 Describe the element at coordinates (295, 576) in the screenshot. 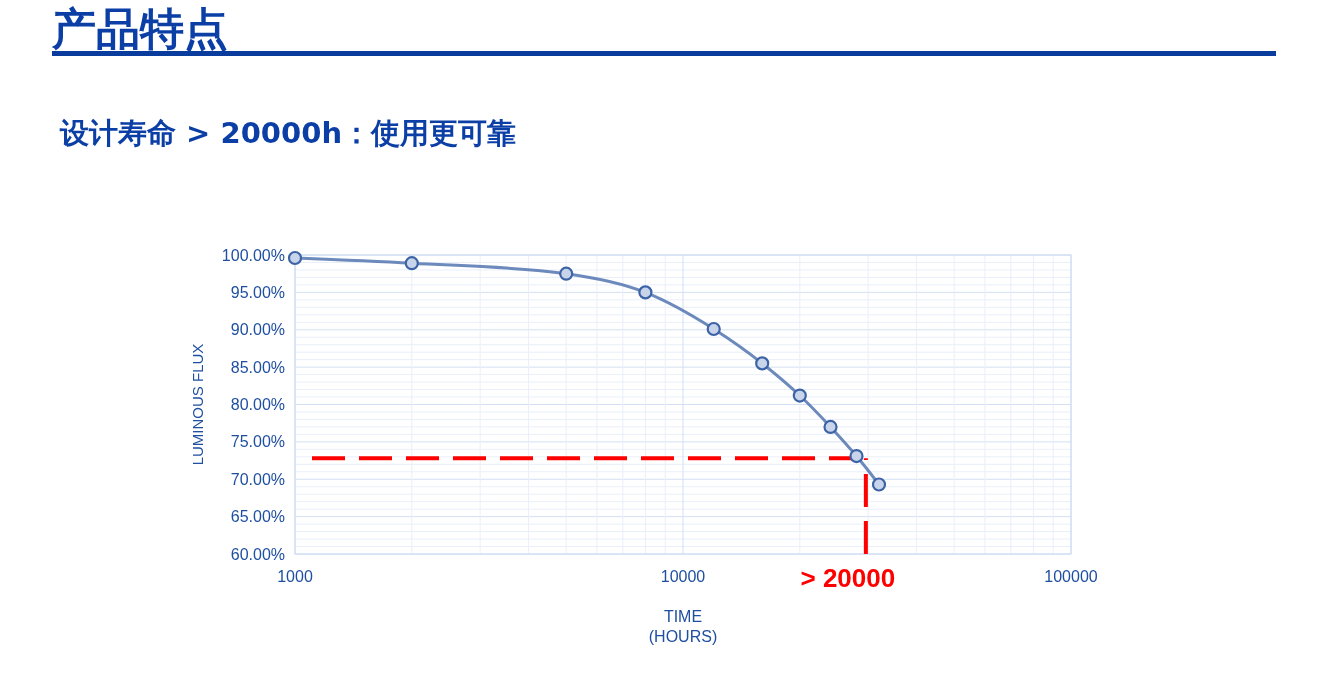

I see `x-tick-label: 1000` at that location.